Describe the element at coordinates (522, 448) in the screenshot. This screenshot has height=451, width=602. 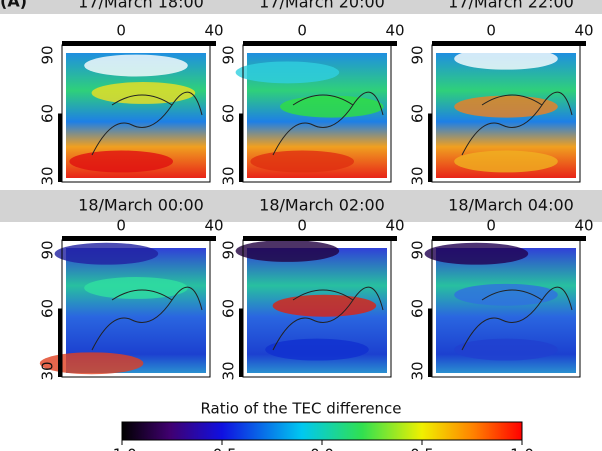
I see `colorbar-tick-label: 1.0` at that location.